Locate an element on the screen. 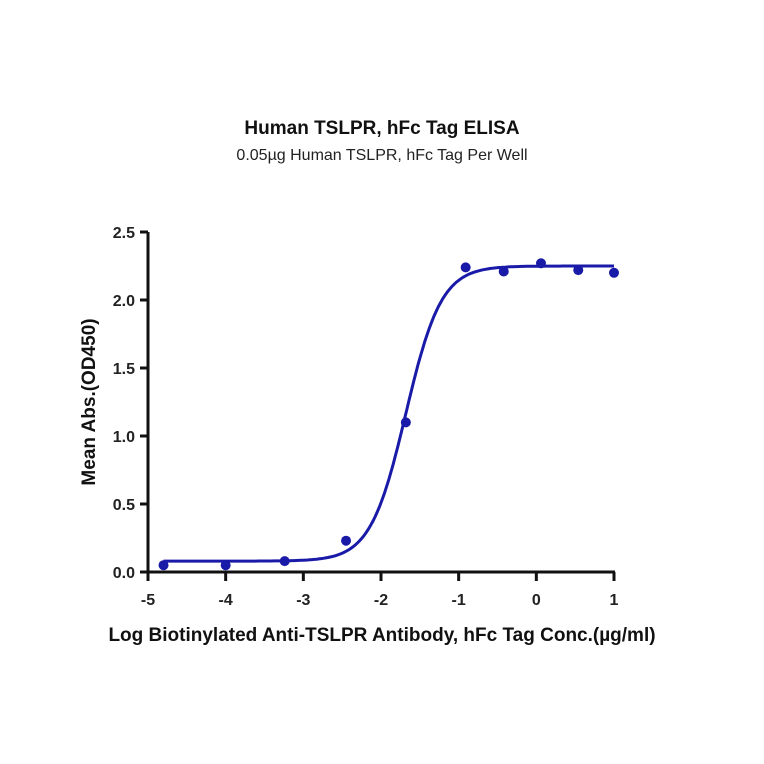 The height and width of the screenshot is (764, 764). x-tick-label: -2 is located at coordinates (381, 600).